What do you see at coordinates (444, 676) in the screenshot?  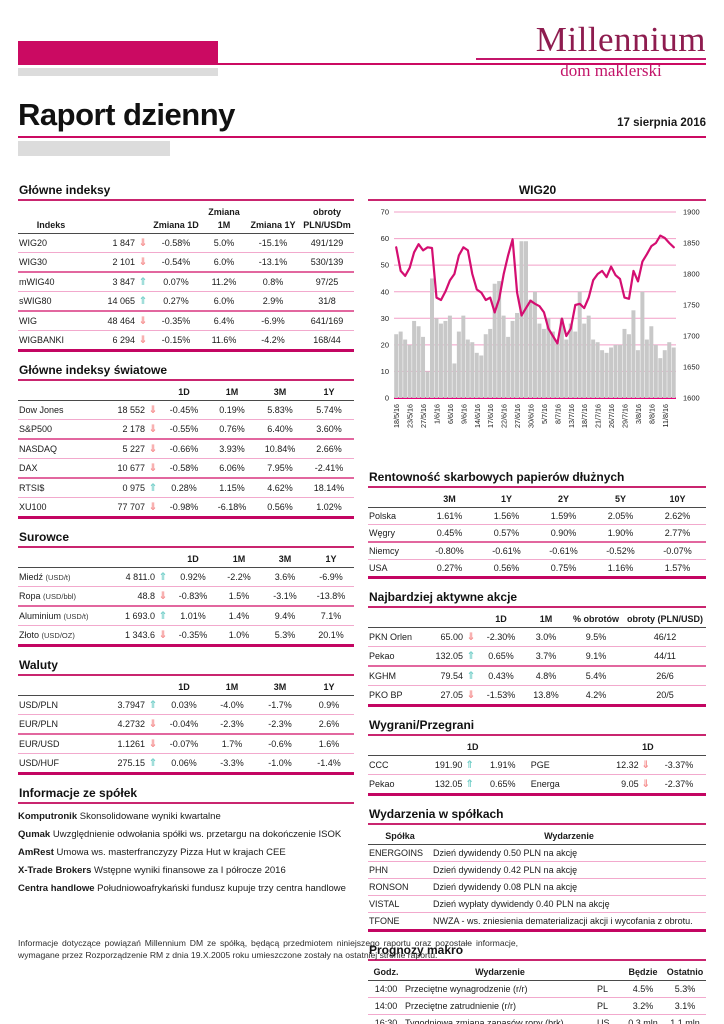 I see `stock-price: 79.54` at bounding box center [444, 676].